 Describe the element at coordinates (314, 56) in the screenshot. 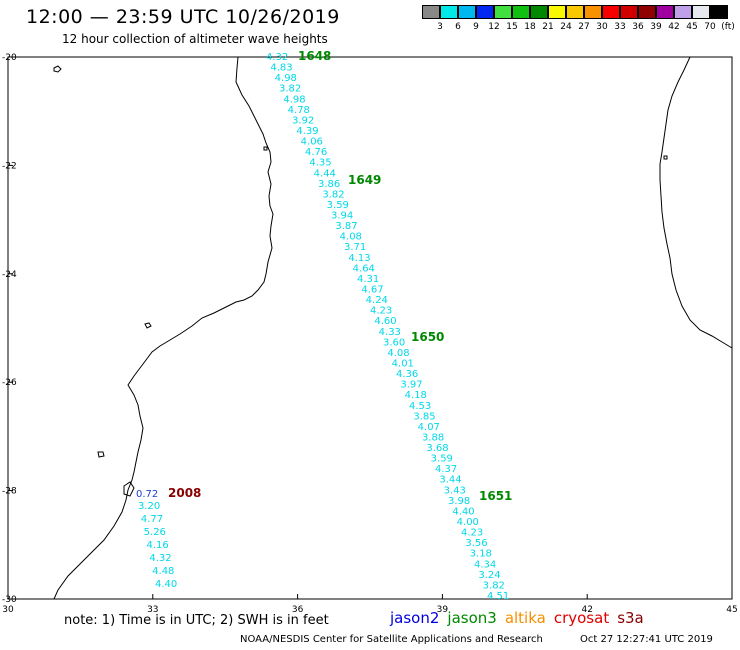

I see `pass-label: 1648` at that location.